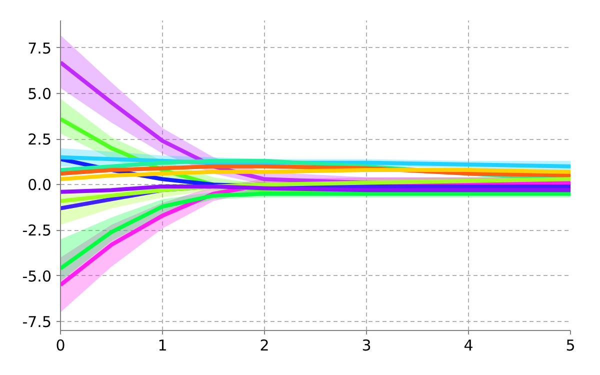 This screenshot has width=600, height=375. What do you see at coordinates (37, 231) in the screenshot?
I see `y-tick-label: -2.5` at bounding box center [37, 231].